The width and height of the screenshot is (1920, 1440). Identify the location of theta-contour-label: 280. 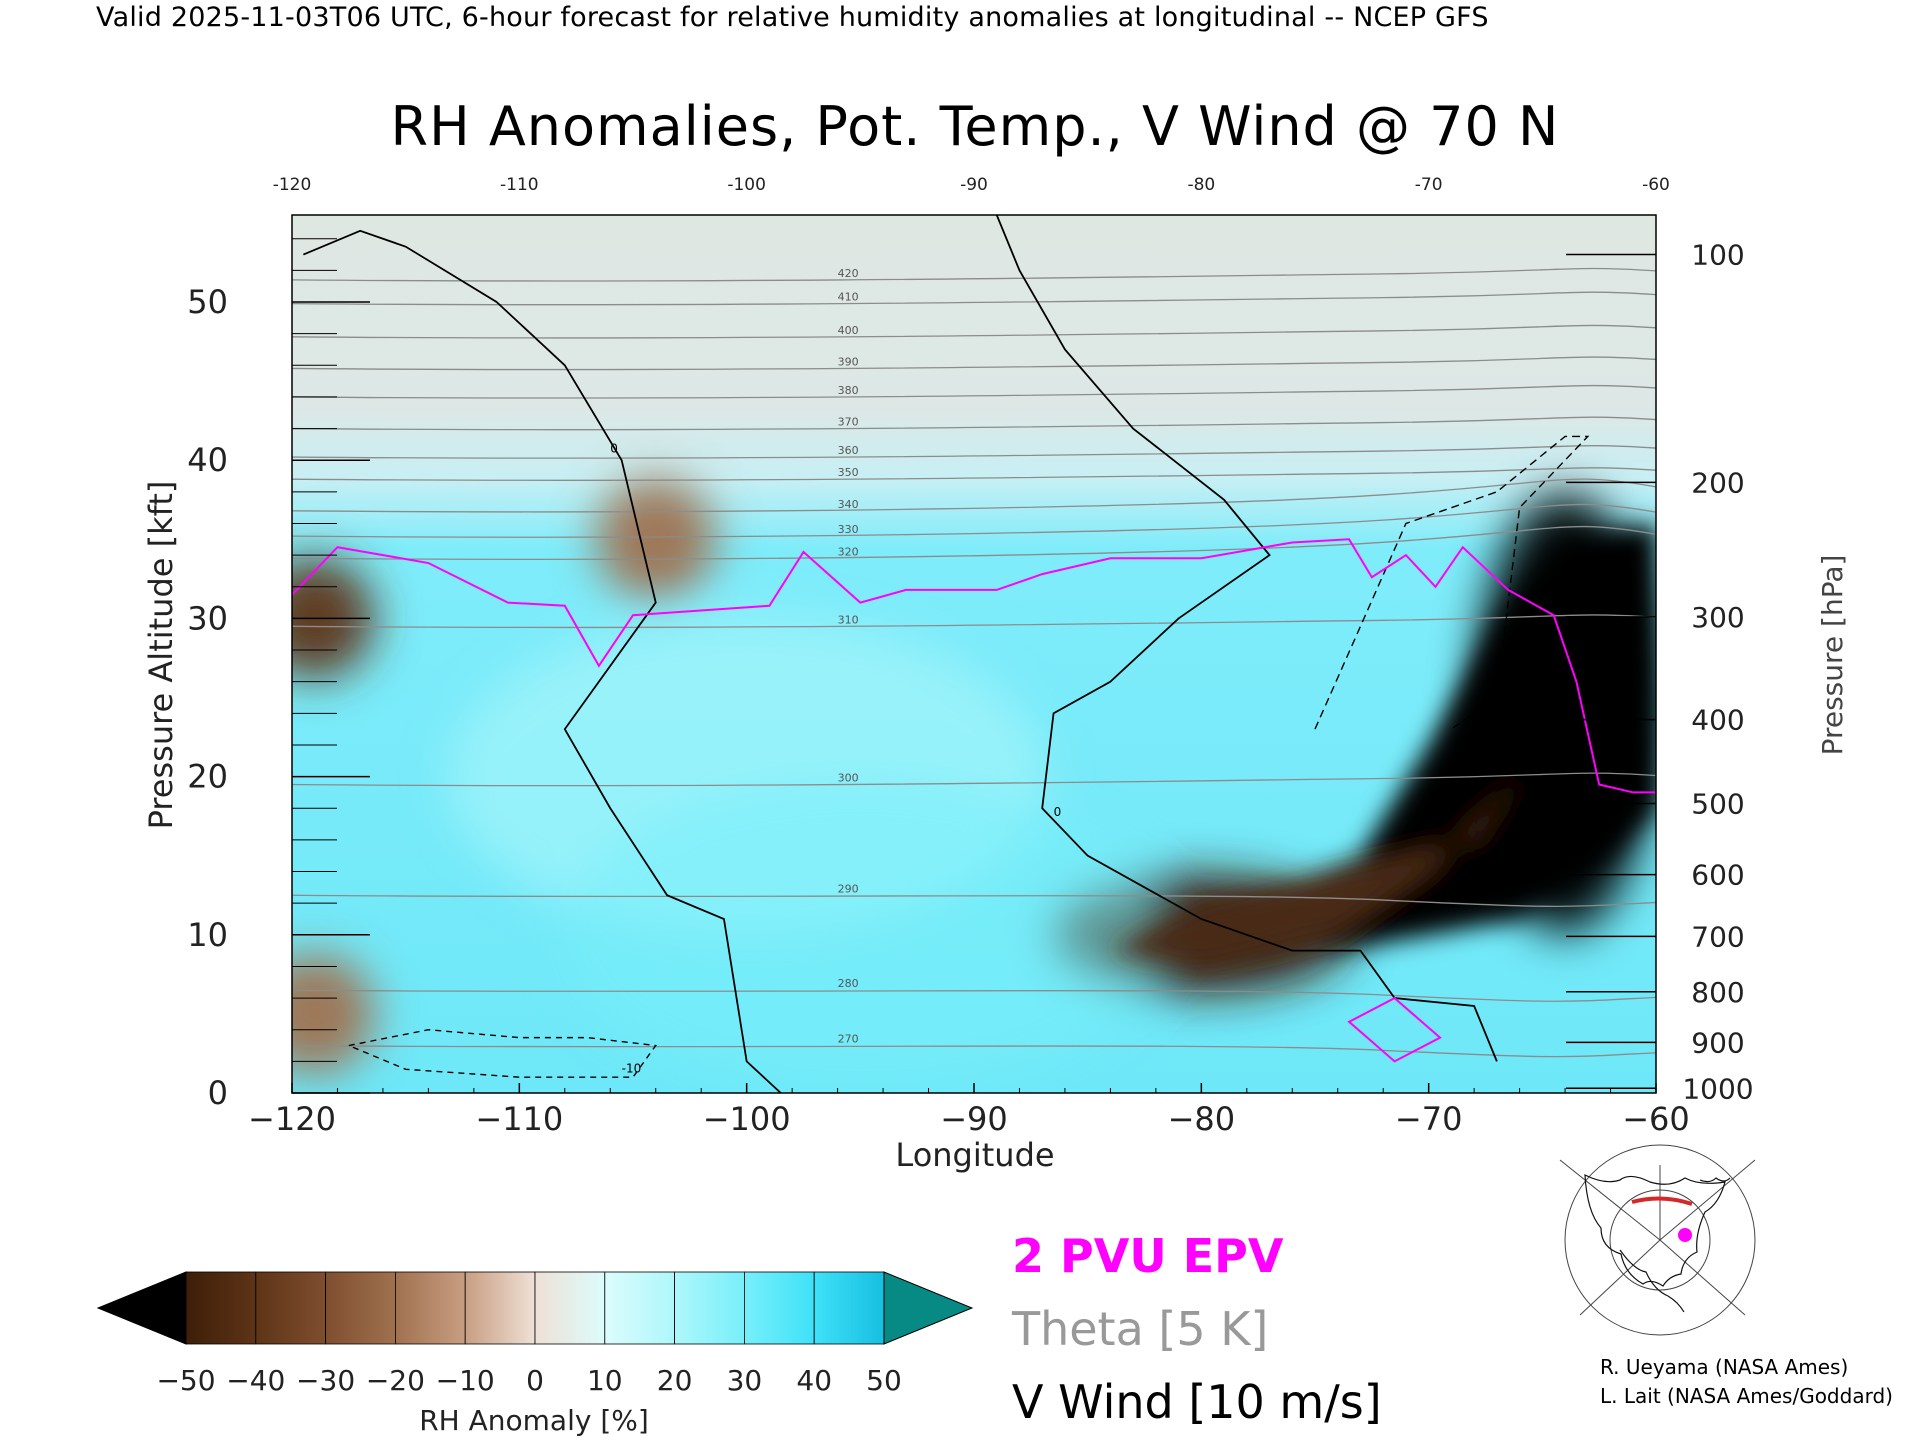
(848, 983).